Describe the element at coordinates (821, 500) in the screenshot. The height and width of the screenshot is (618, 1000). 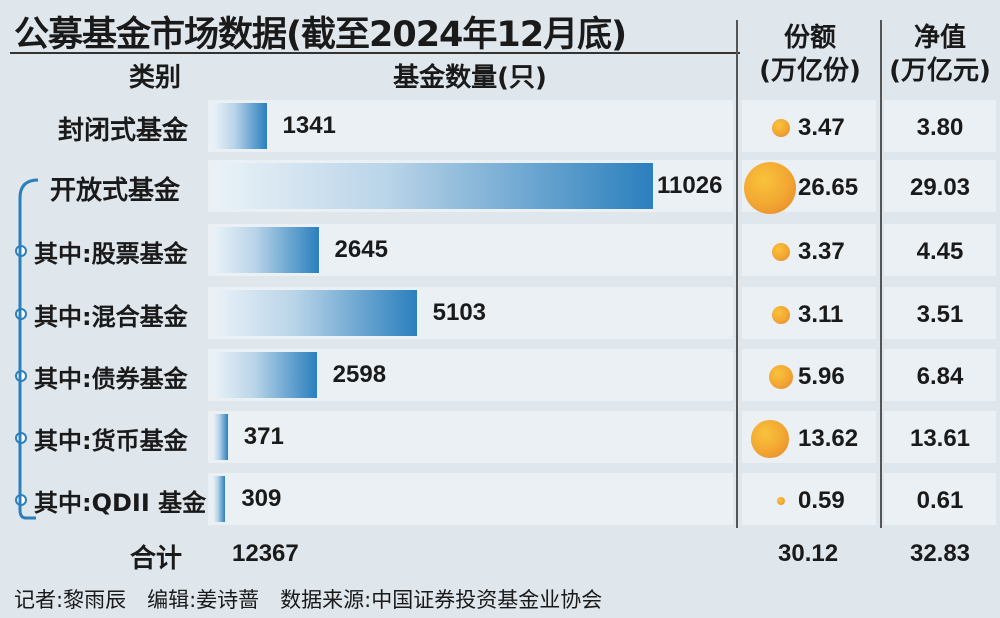
I see `share-value: 0.59` at that location.